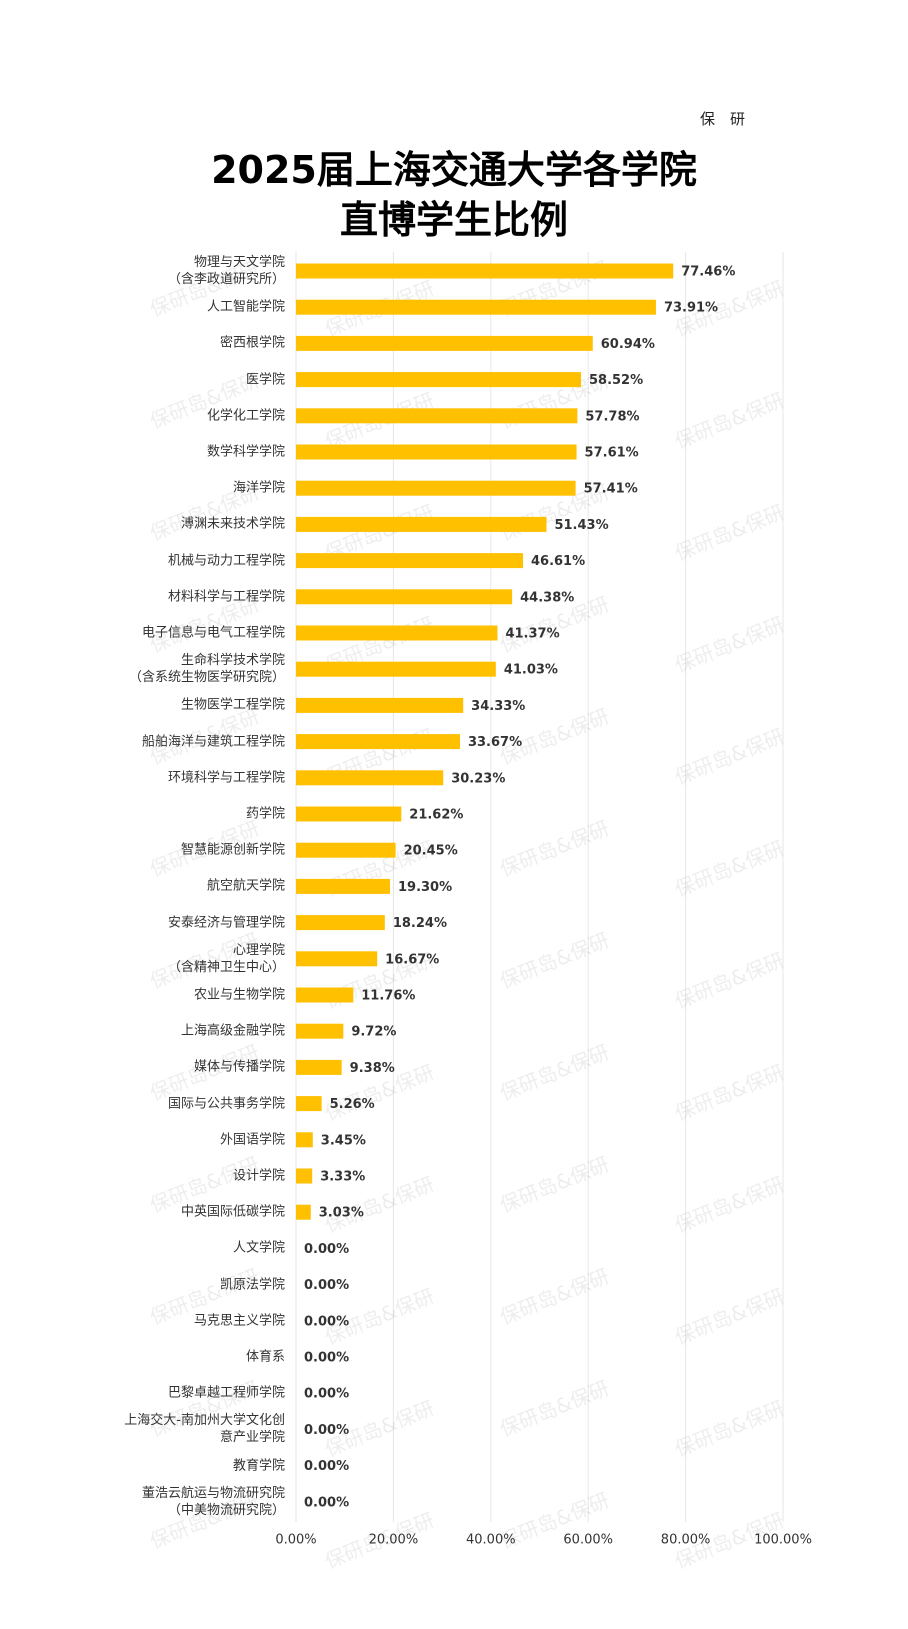 This screenshot has width=908, height=1629. I want to click on category-label: 上海高级金融学院, so click(232, 1031).